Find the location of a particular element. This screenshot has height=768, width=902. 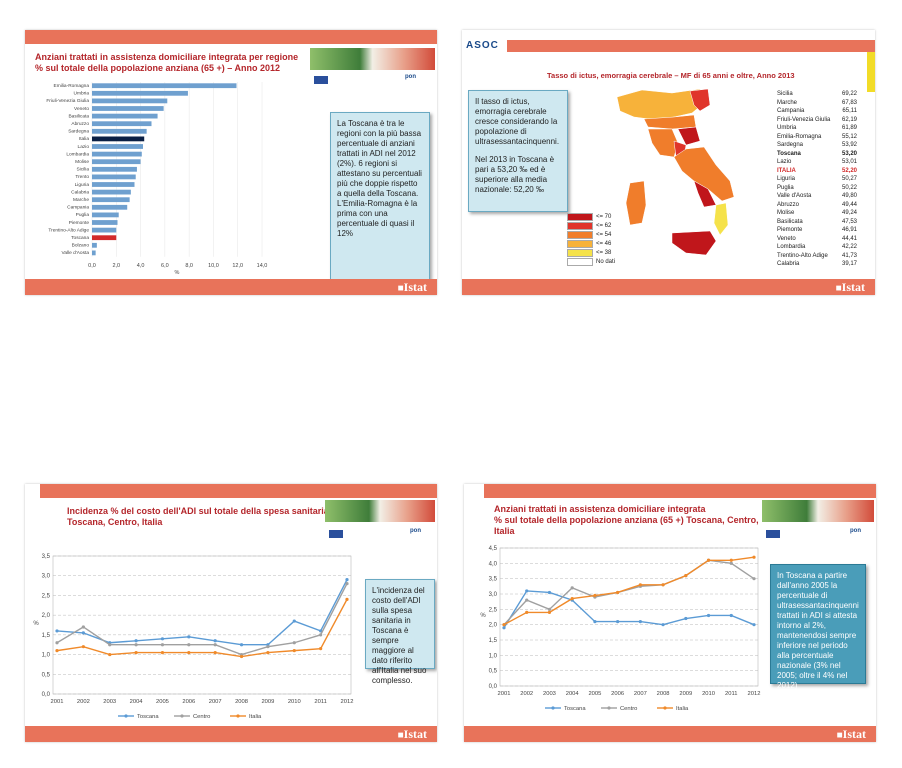

x-tick-label: 2012 is located at coordinates (754, 694).